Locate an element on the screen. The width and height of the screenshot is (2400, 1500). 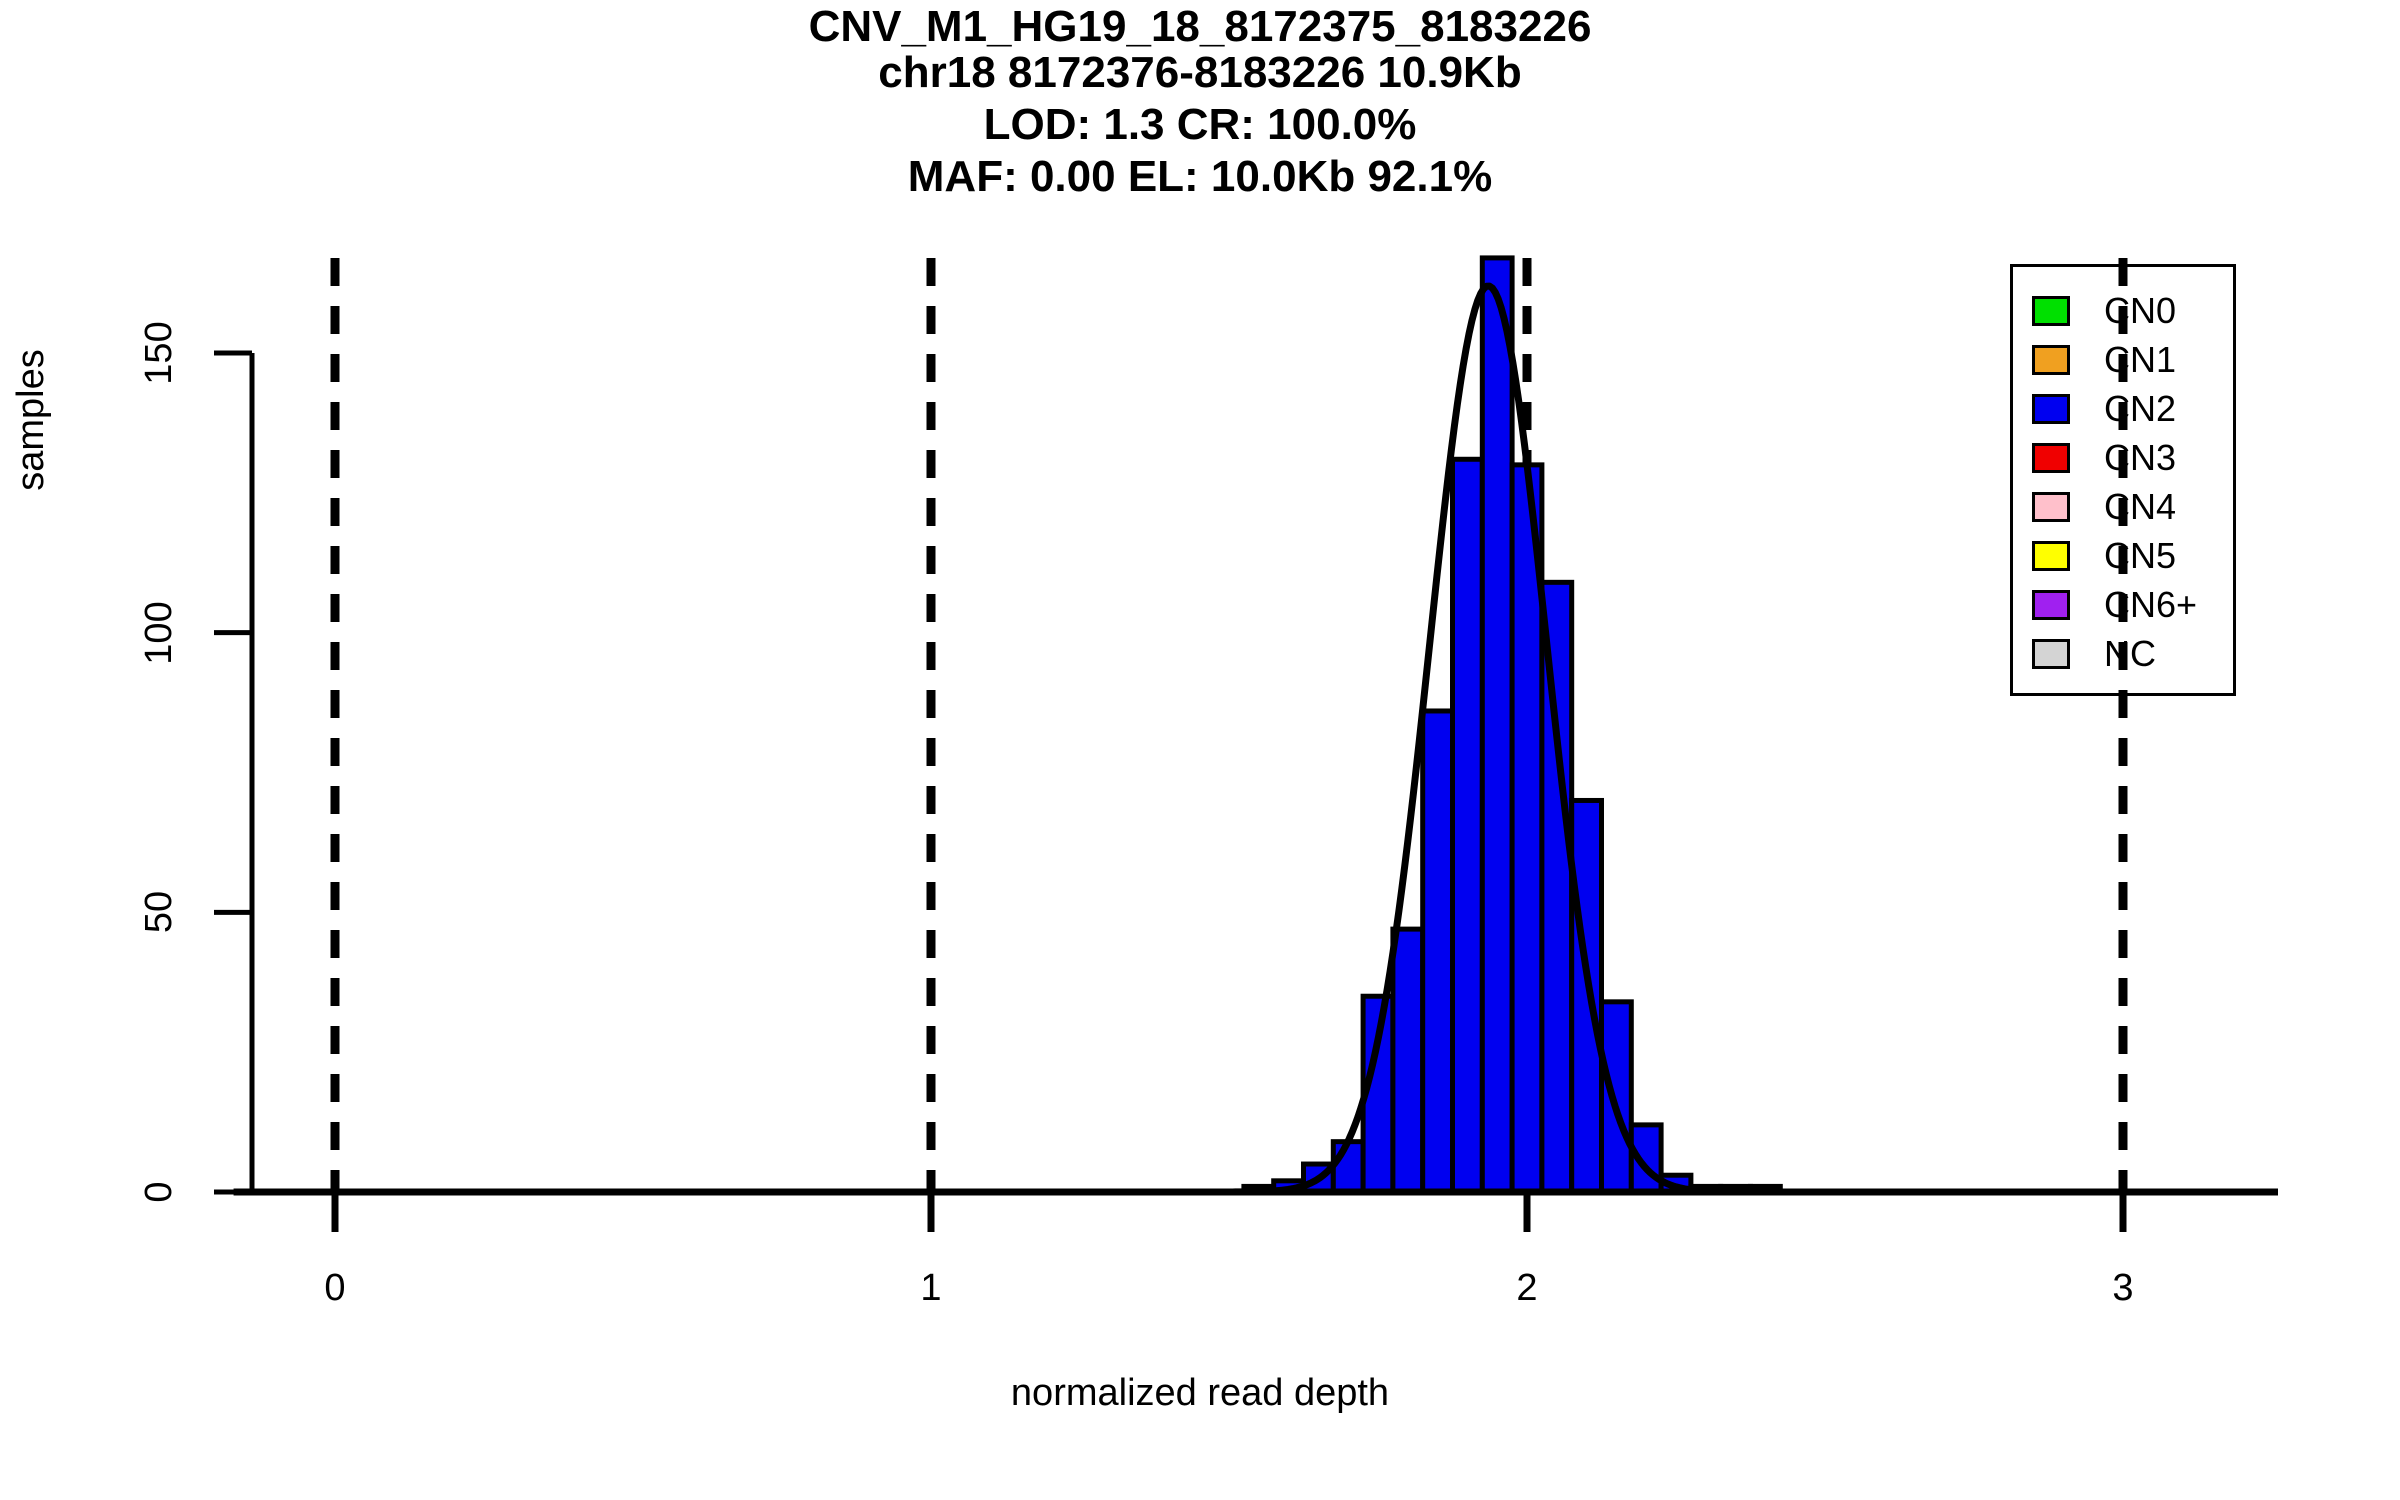
legend-item-nc: NC is located at coordinates (2126, 654).